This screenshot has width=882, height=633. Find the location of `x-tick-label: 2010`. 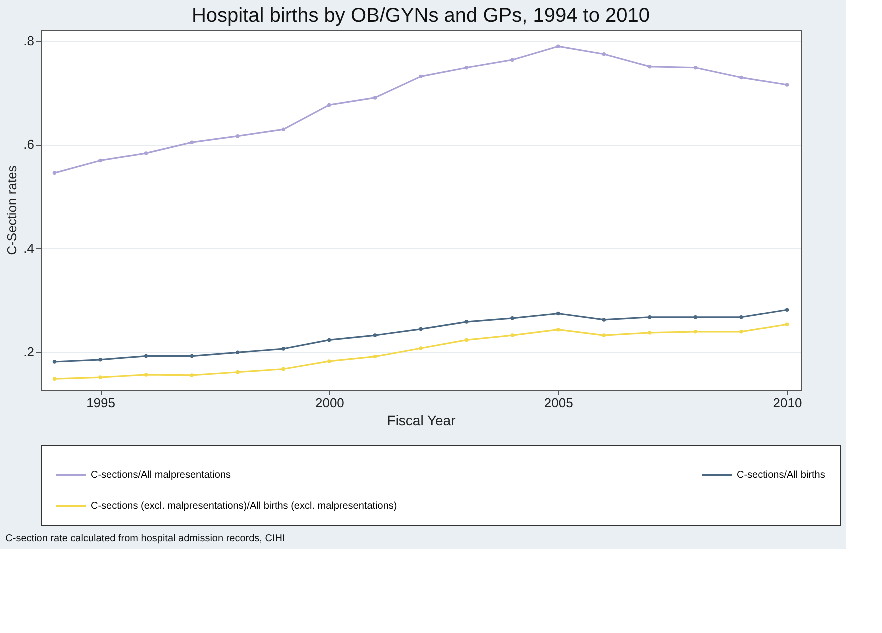

x-tick-label: 2010 is located at coordinates (787, 403).